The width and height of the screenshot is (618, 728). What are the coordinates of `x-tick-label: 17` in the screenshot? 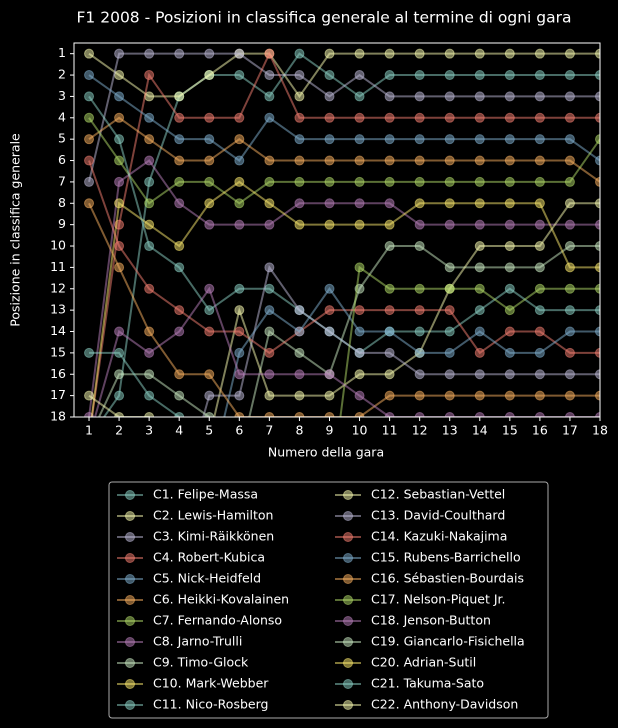 It's located at (570, 430).